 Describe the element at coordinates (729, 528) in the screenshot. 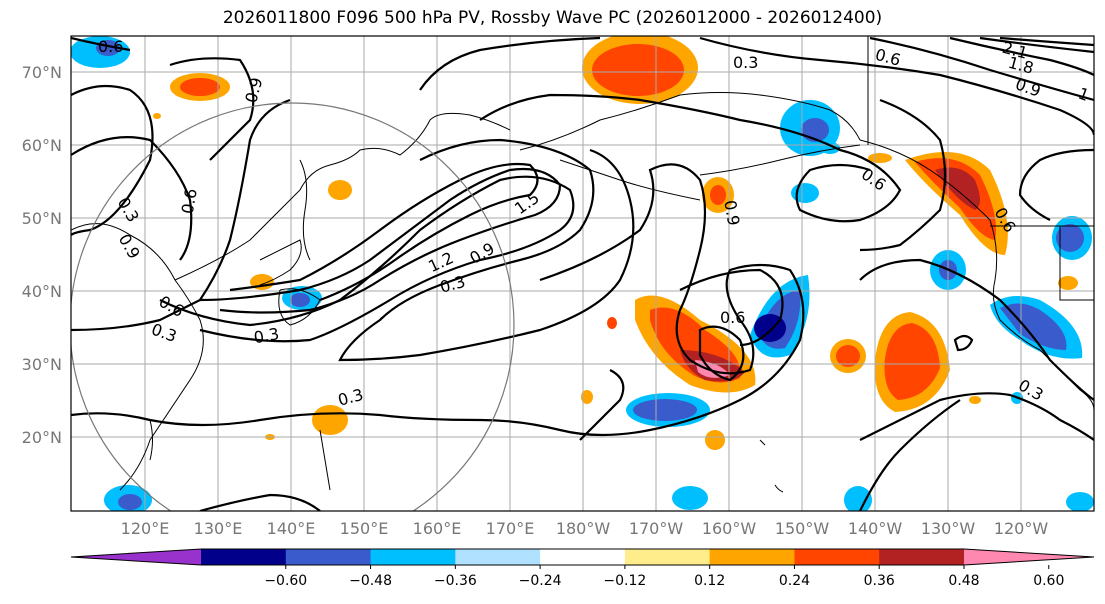

I see `lon-label: 160°W` at that location.